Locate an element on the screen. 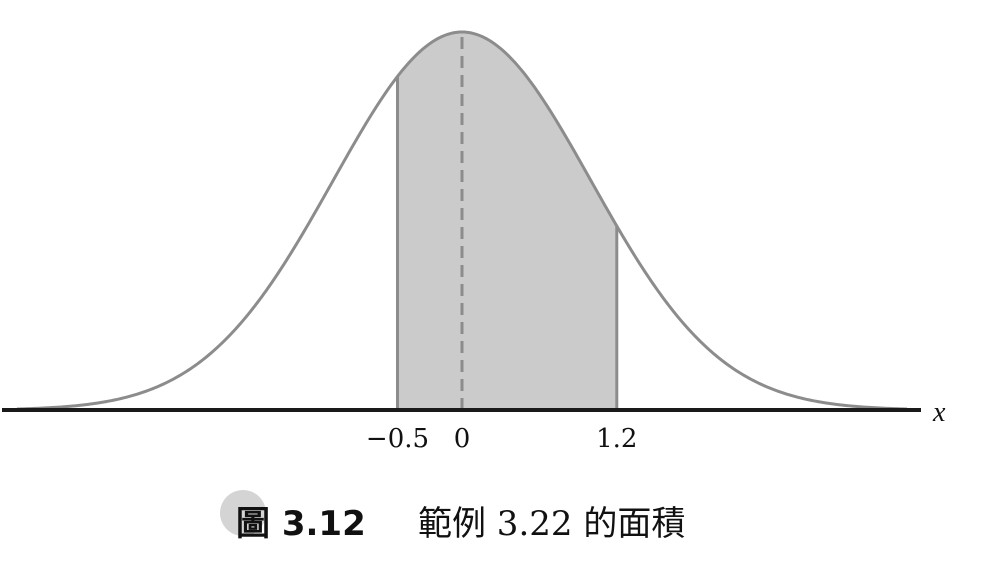 The height and width of the screenshot is (573, 983). figure-caption: 圖 3.12 範例 3.22 的面積 is located at coordinates (491, 518).